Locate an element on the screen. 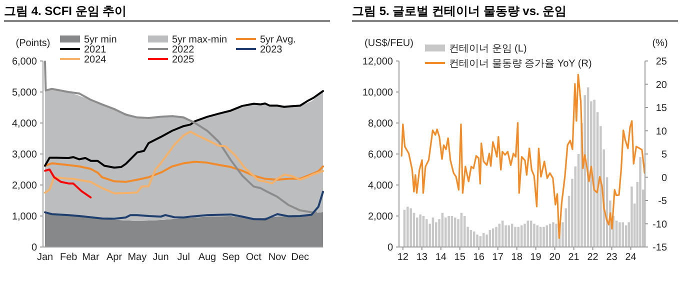 The width and height of the screenshot is (682, 284). x-tick-label: 20 is located at coordinates (555, 257).